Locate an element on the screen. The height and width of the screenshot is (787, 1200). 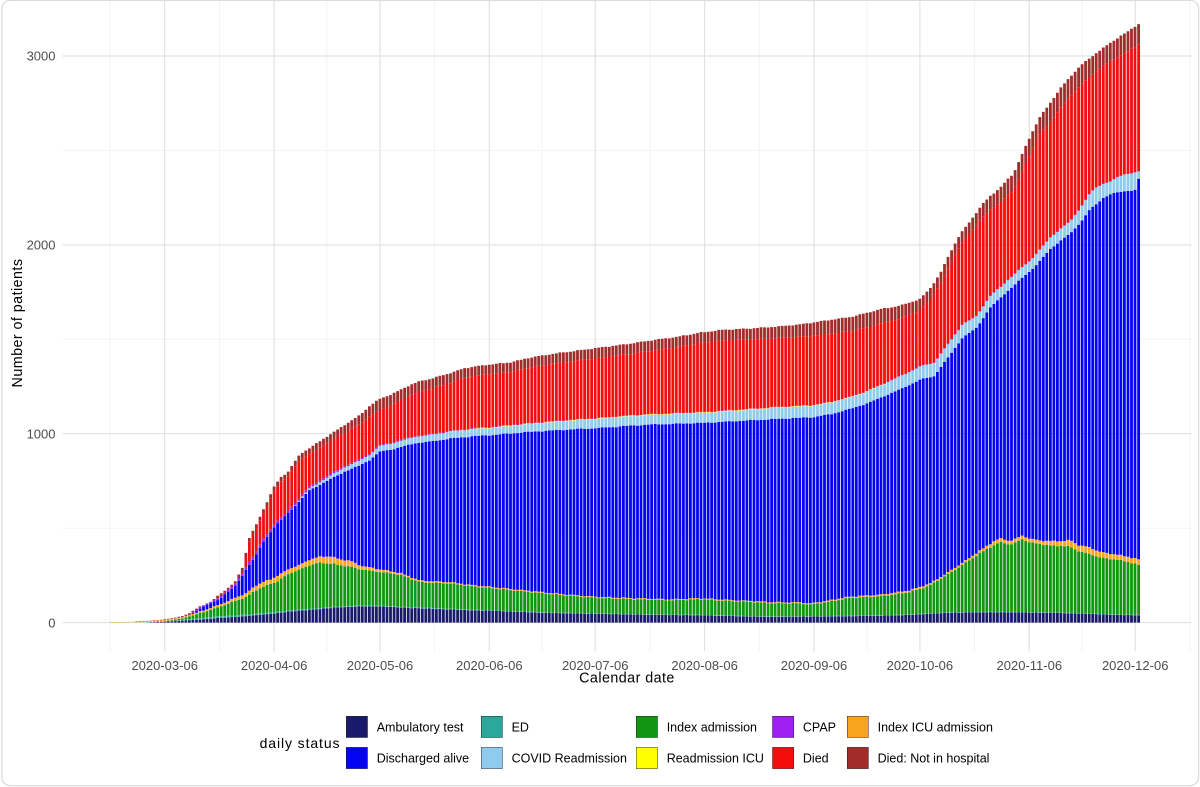
svg-text: 2020-10-06 is located at coordinates (920, 665).